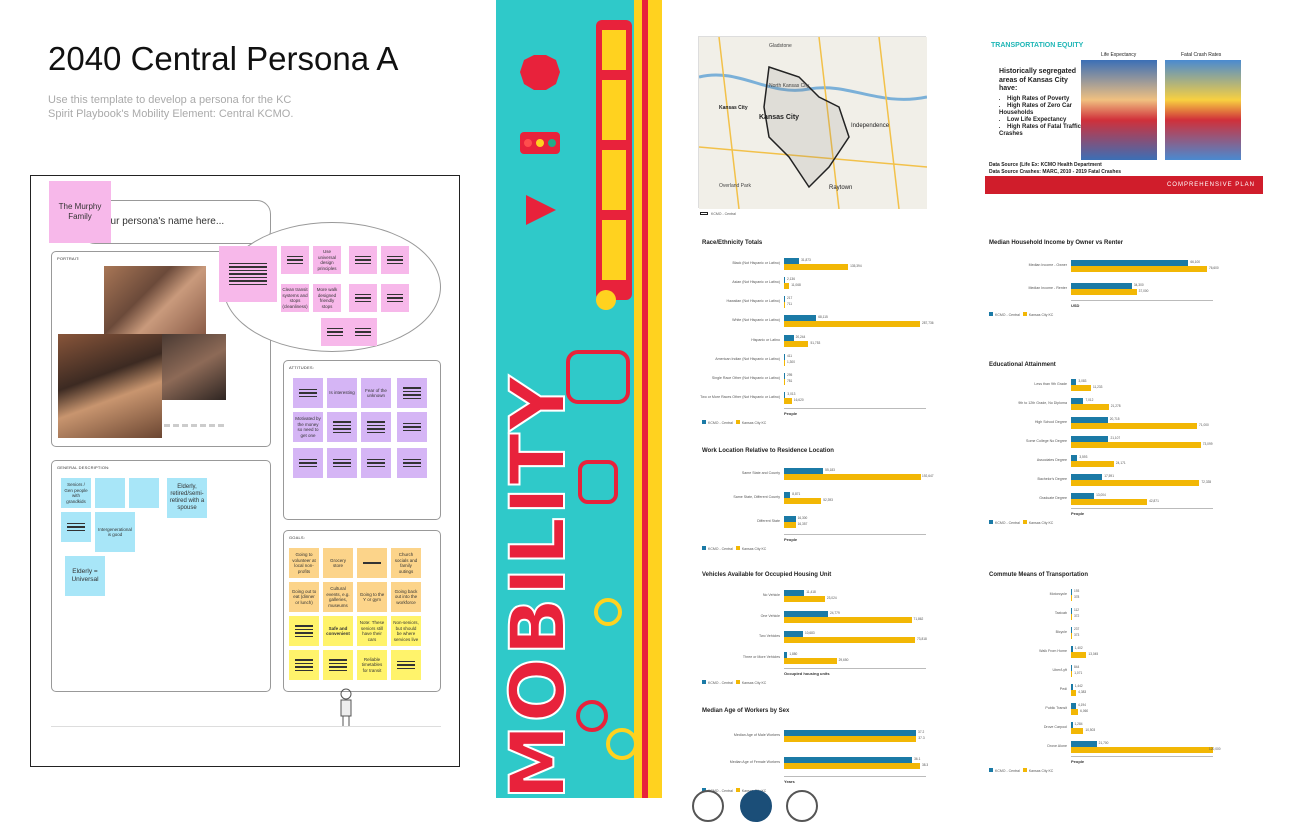 Image resolution: width=1295 pixels, height=822 pixels. What do you see at coordinates (304, 597) in the screenshot?
I see `goal-note: Going out to eat (dinner or lunch)` at bounding box center [304, 597].